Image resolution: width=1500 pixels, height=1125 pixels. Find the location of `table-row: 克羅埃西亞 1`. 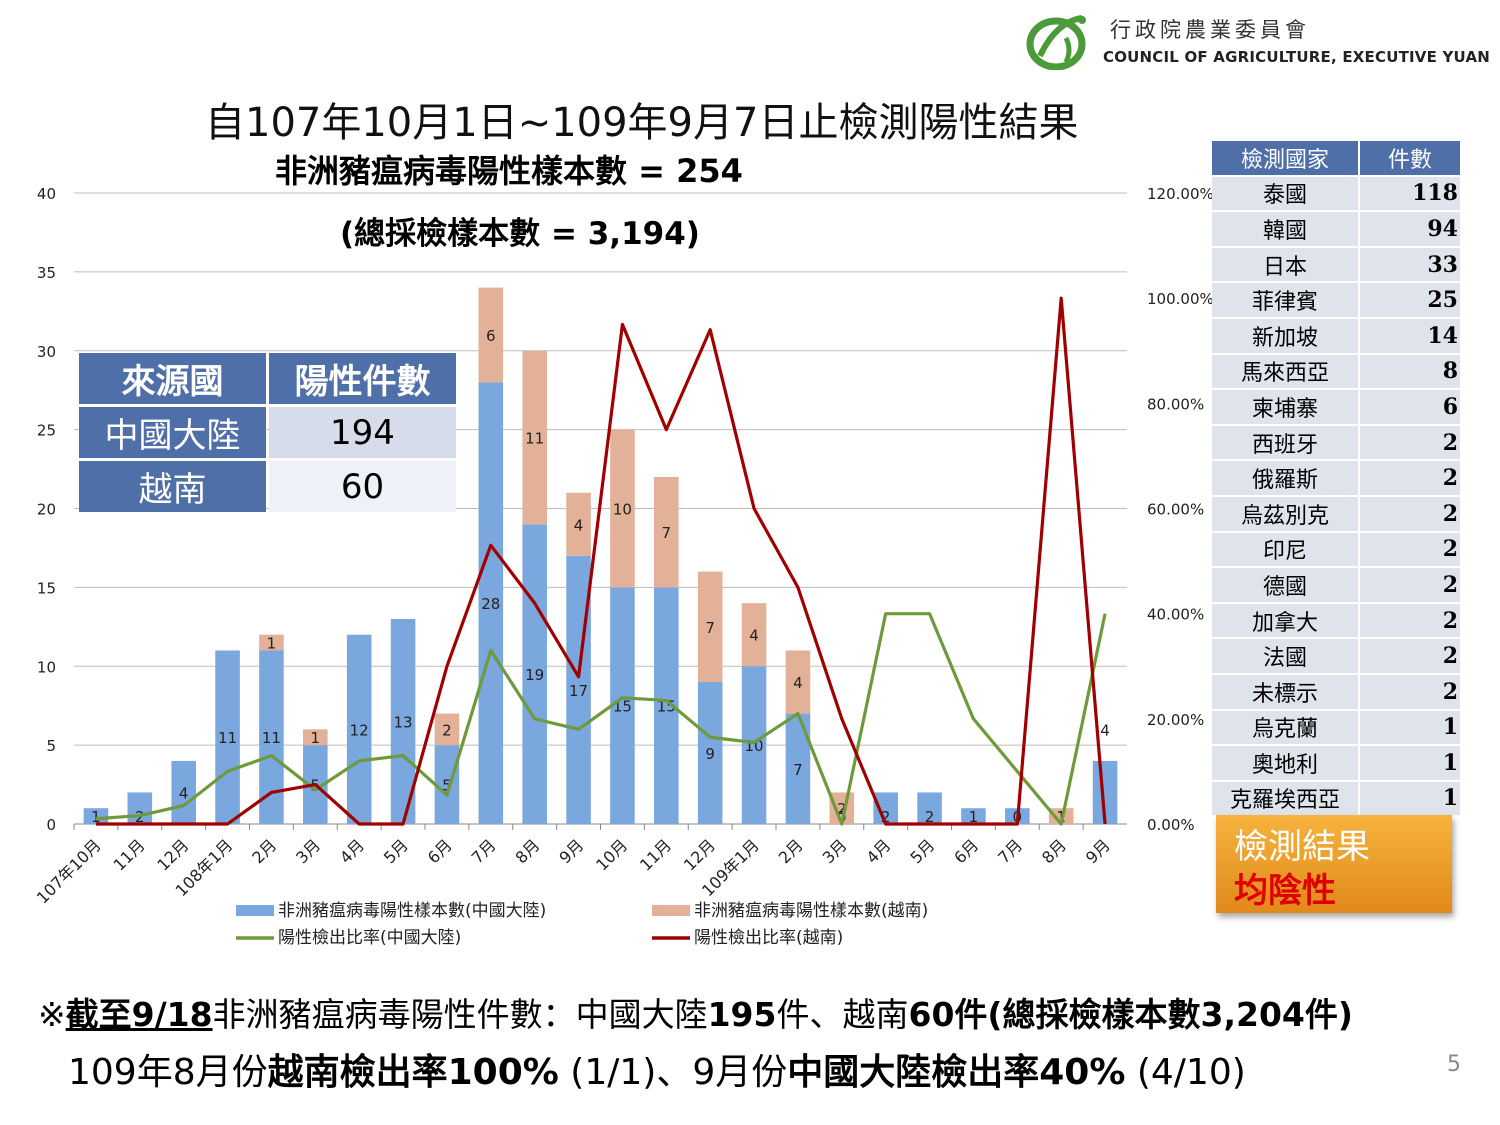

table-row: 克羅埃西亞 1 is located at coordinates (1336, 798).